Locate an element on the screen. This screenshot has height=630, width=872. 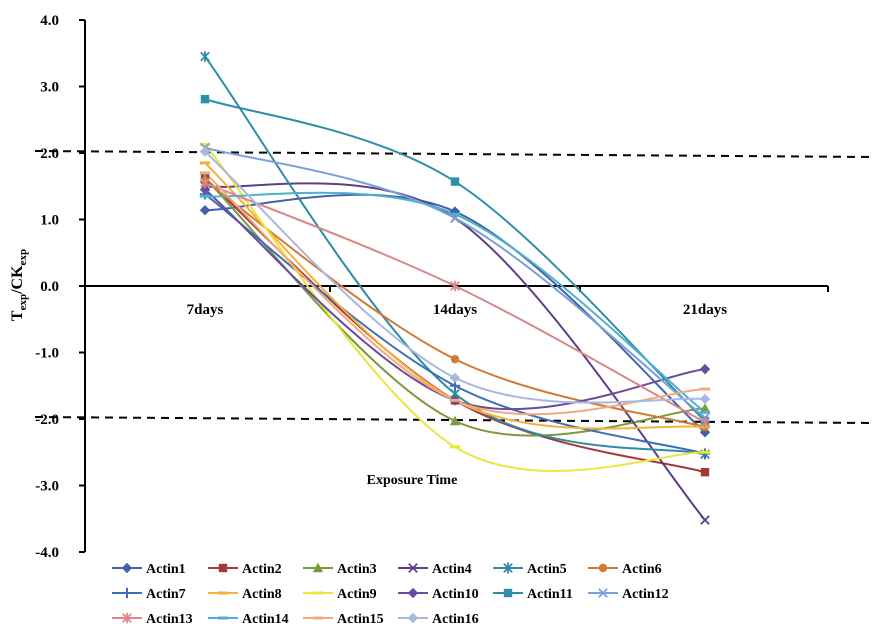
legend-item-actin11: Actin11 is located at coordinates (533, 594).